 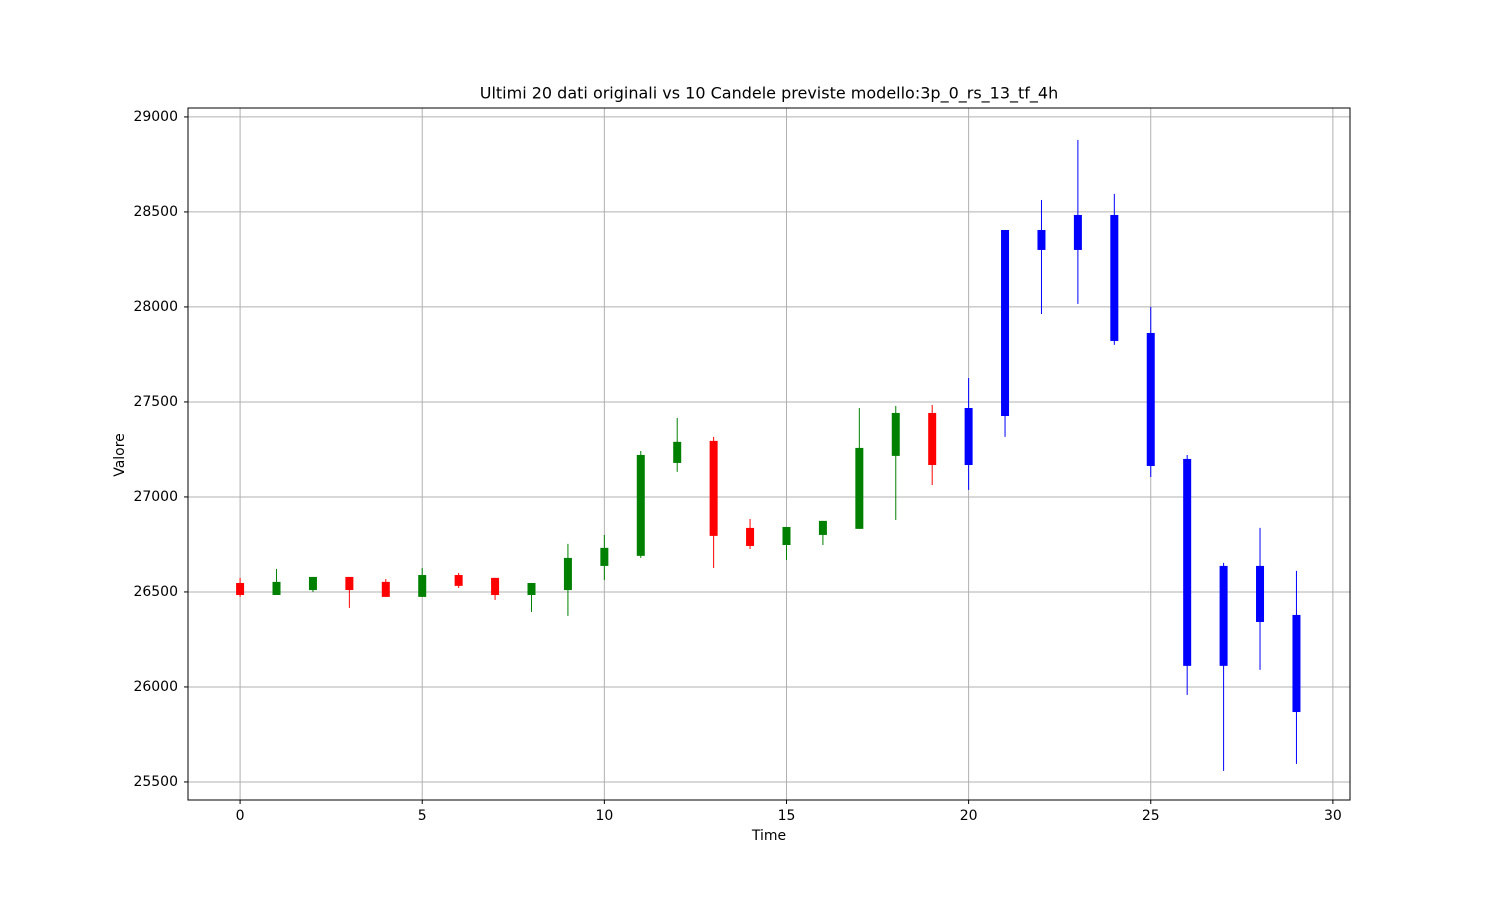 What do you see at coordinates (1333, 816) in the screenshot?
I see `x-tick-label: 30` at bounding box center [1333, 816].